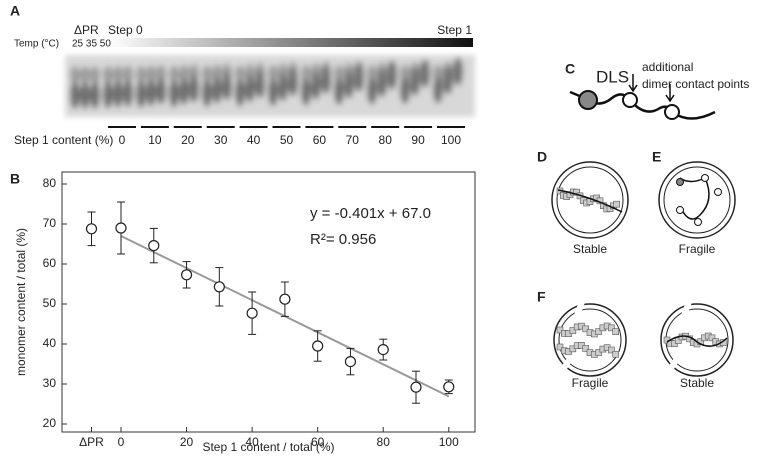 The image size is (768, 456). Describe the element at coordinates (612, 76) in the screenshot. I see `dls-label: DLS` at that location.